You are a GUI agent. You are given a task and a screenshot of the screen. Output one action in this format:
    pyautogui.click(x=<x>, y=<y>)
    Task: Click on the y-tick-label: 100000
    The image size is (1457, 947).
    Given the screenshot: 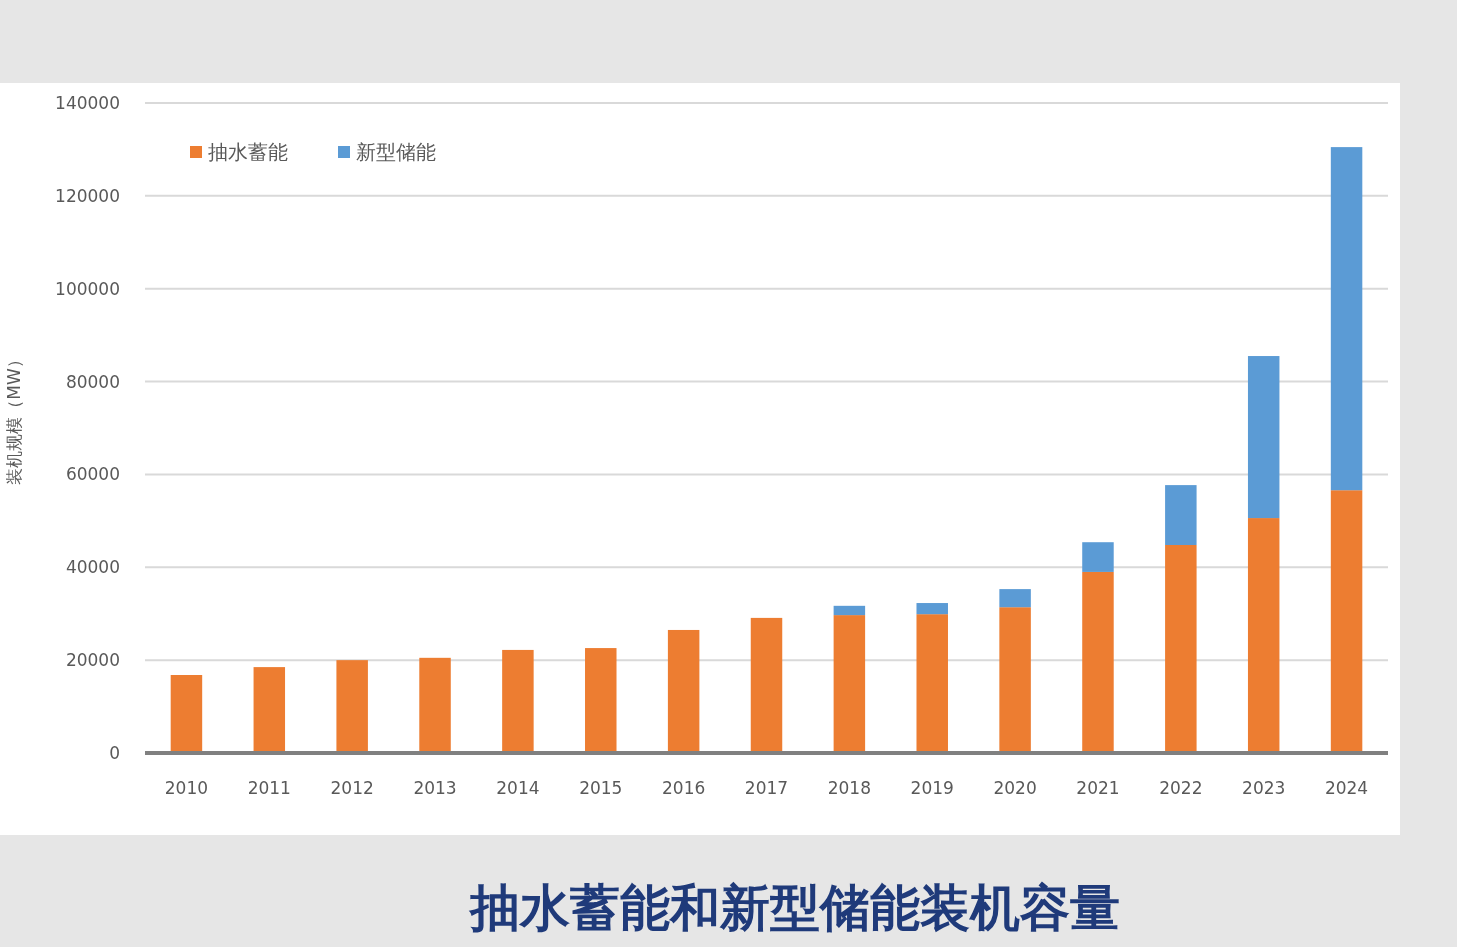 What is the action you would take?
    pyautogui.click(x=87, y=288)
    